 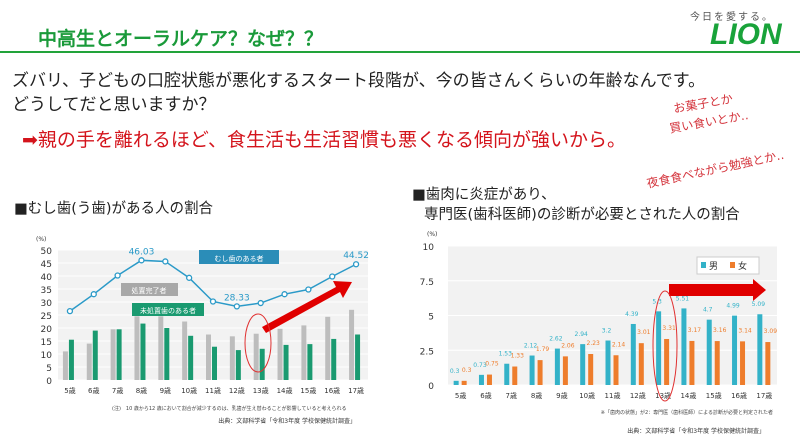 I want to click on x-tick-label: 10歳, so click(x=587, y=395).